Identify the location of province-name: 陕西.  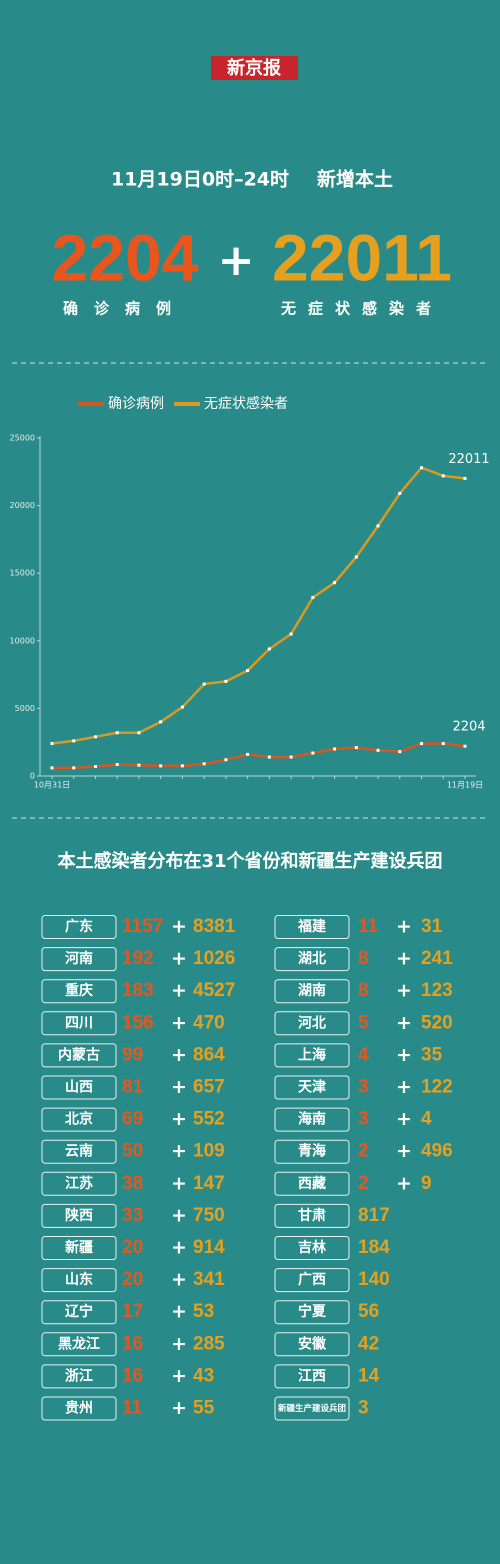
(79, 1215).